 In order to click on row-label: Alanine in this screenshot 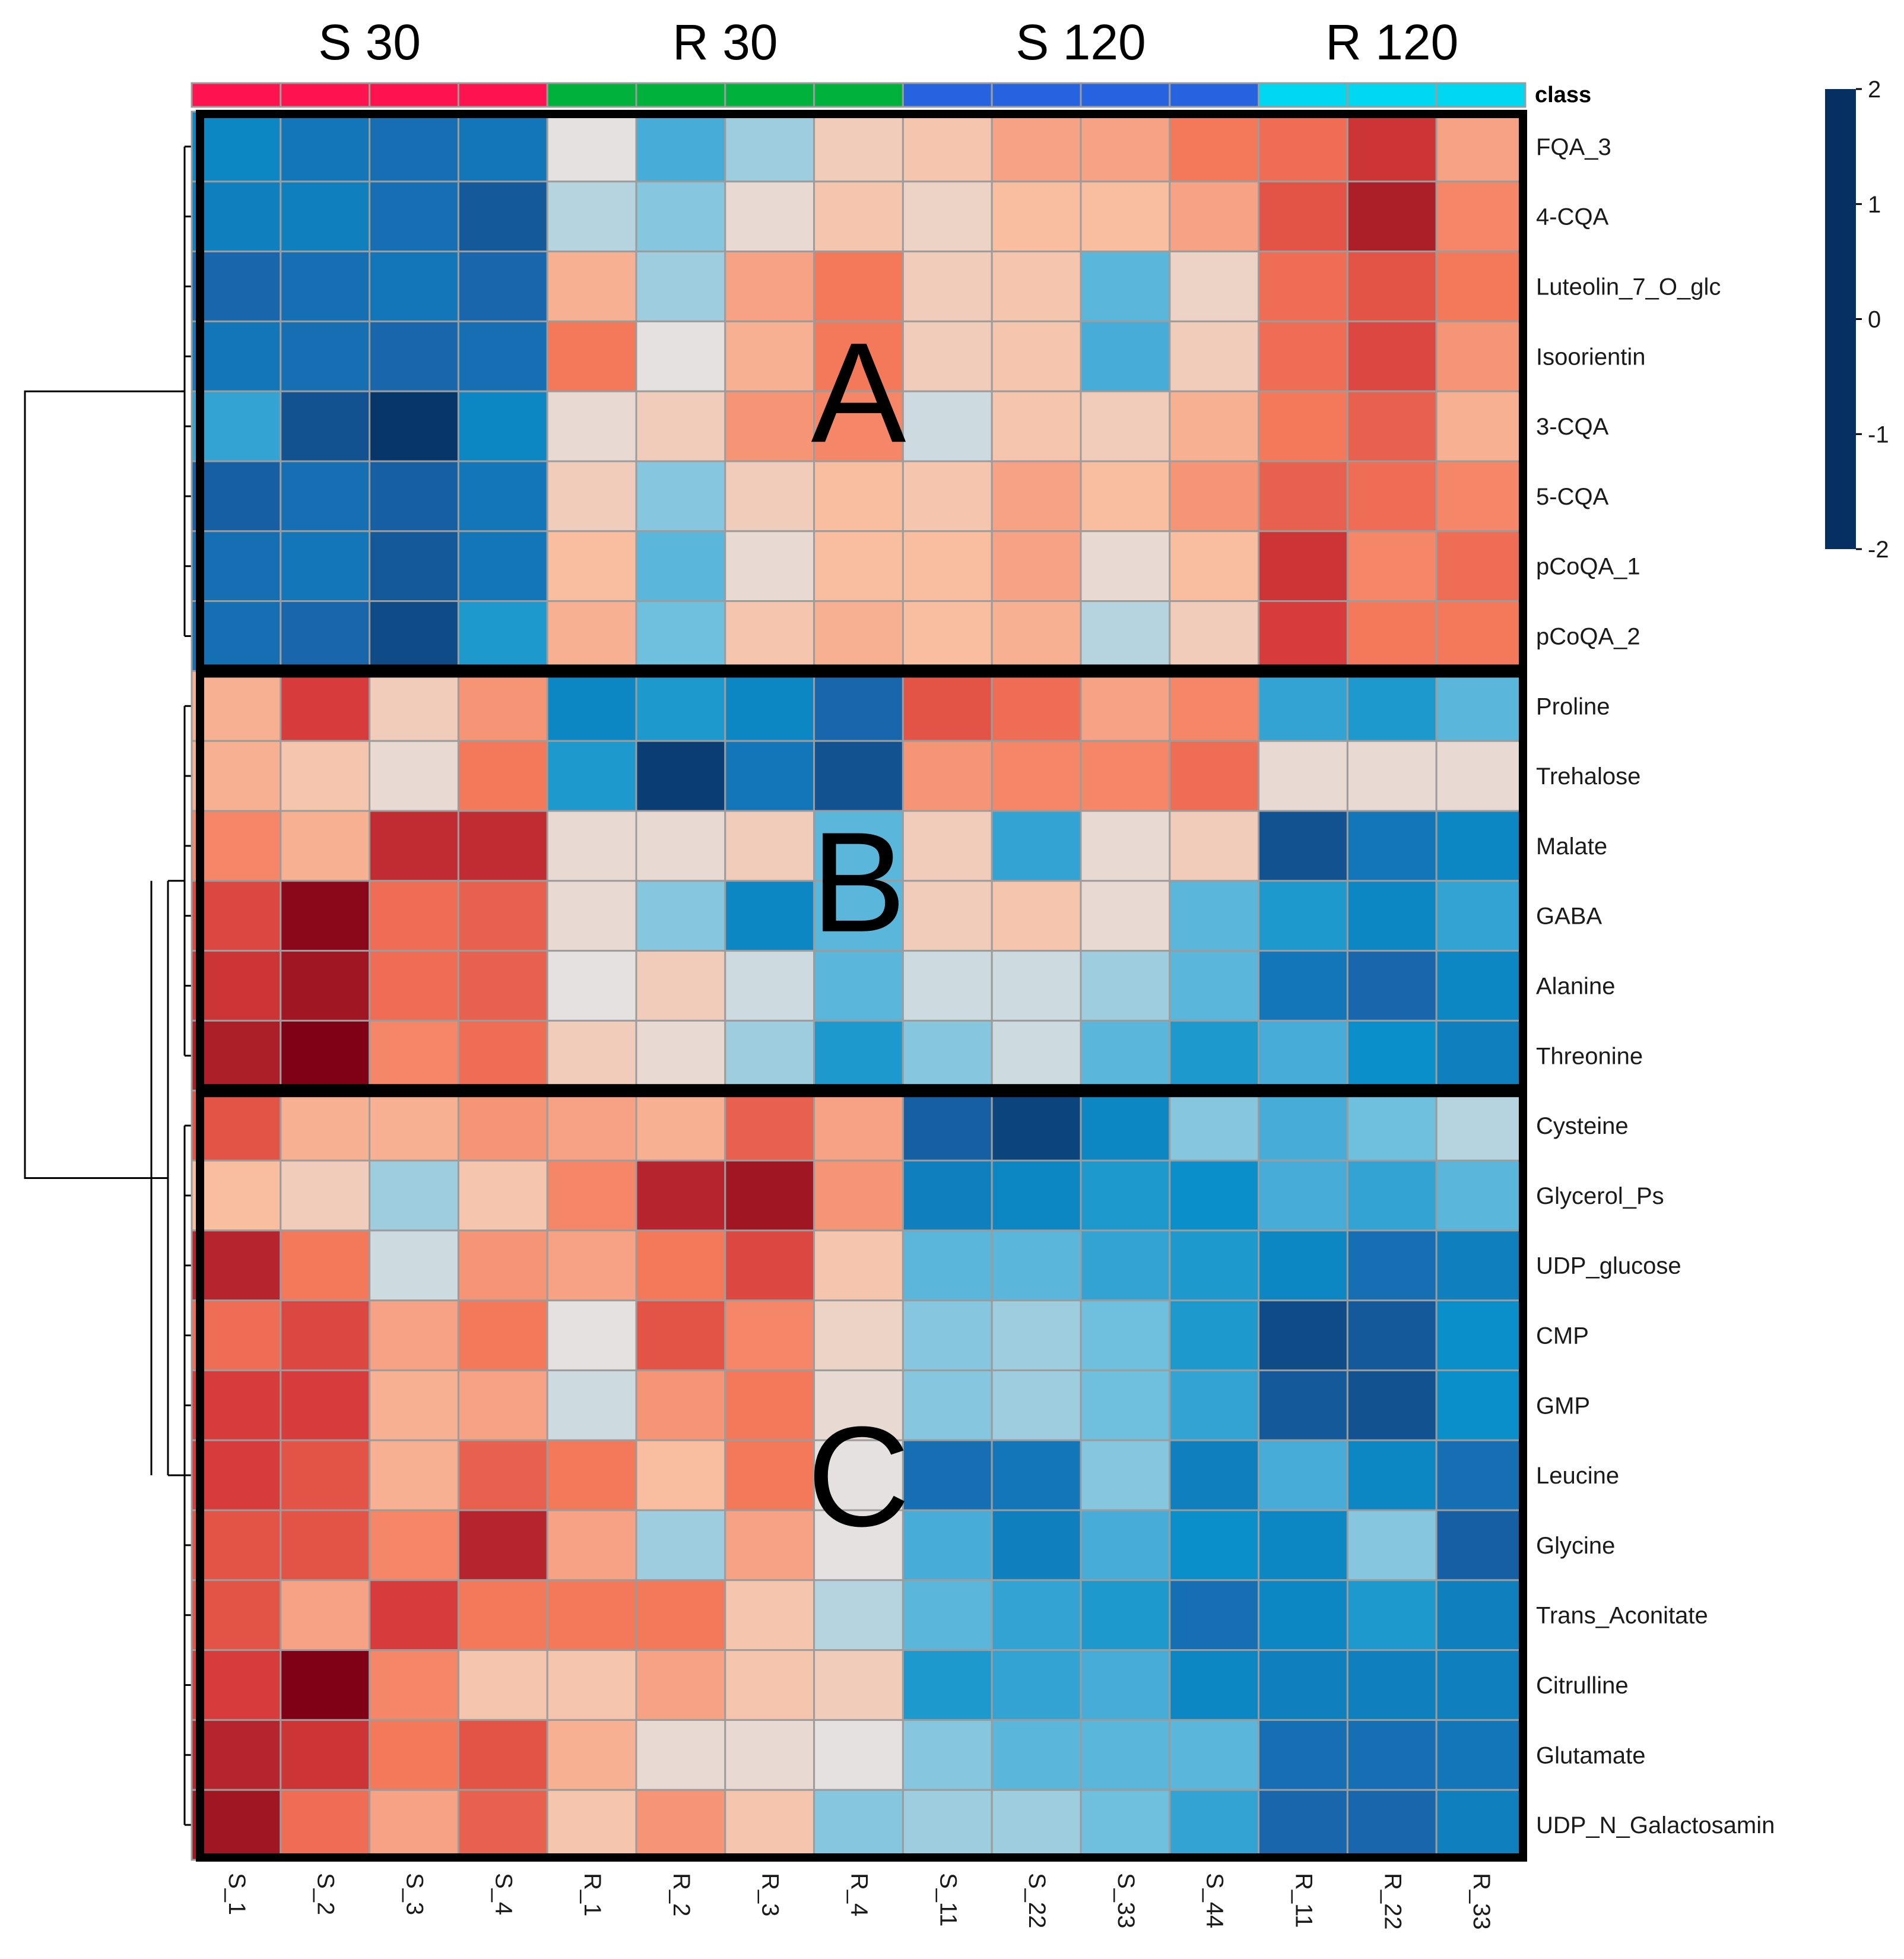, I will do `click(1575, 987)`.